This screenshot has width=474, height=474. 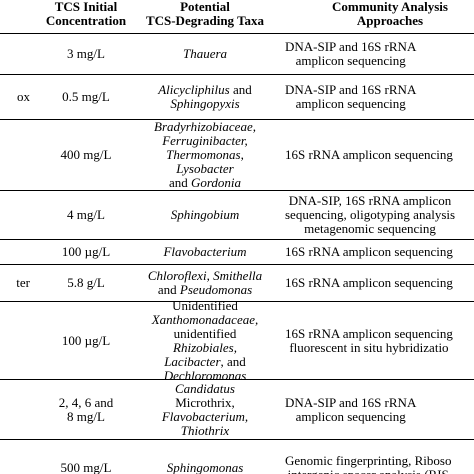 I want to click on cell-text: sequencing, oligotyping analysis, so click(x=370, y=214).